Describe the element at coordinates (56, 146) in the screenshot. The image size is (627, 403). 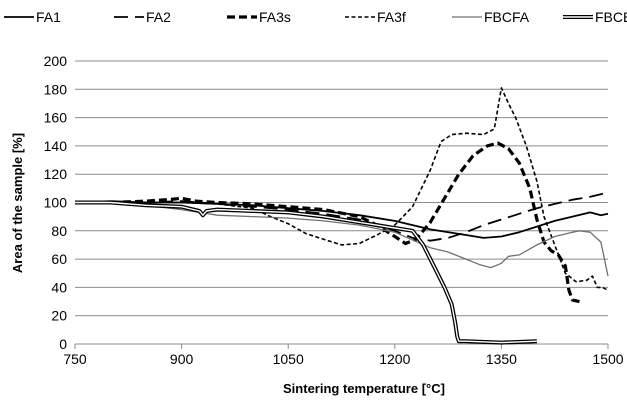
I see `y-tick-label: 140` at that location.